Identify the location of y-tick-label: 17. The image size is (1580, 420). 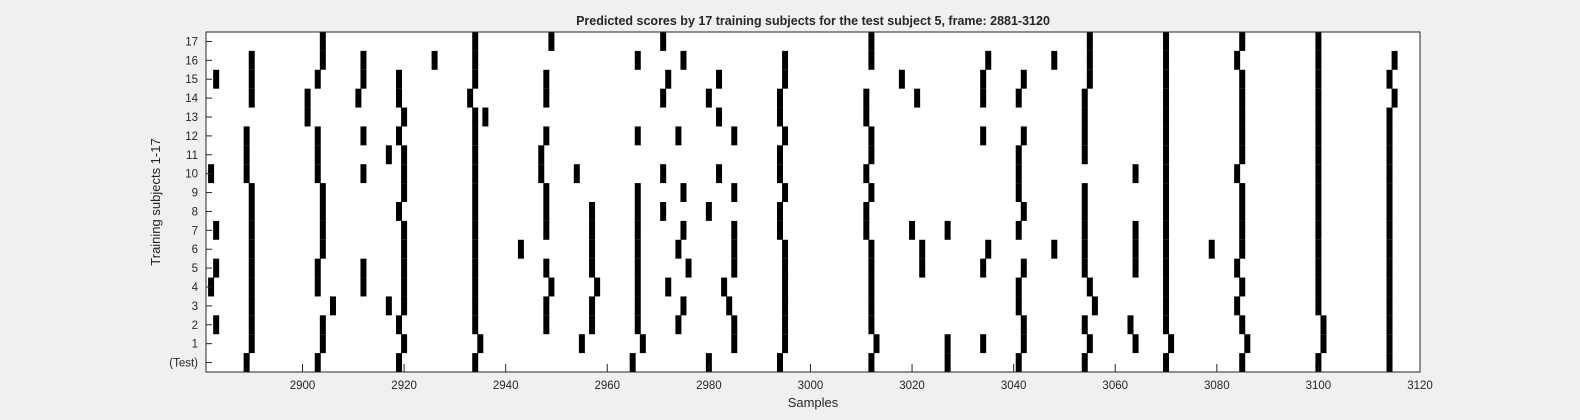
(191, 42).